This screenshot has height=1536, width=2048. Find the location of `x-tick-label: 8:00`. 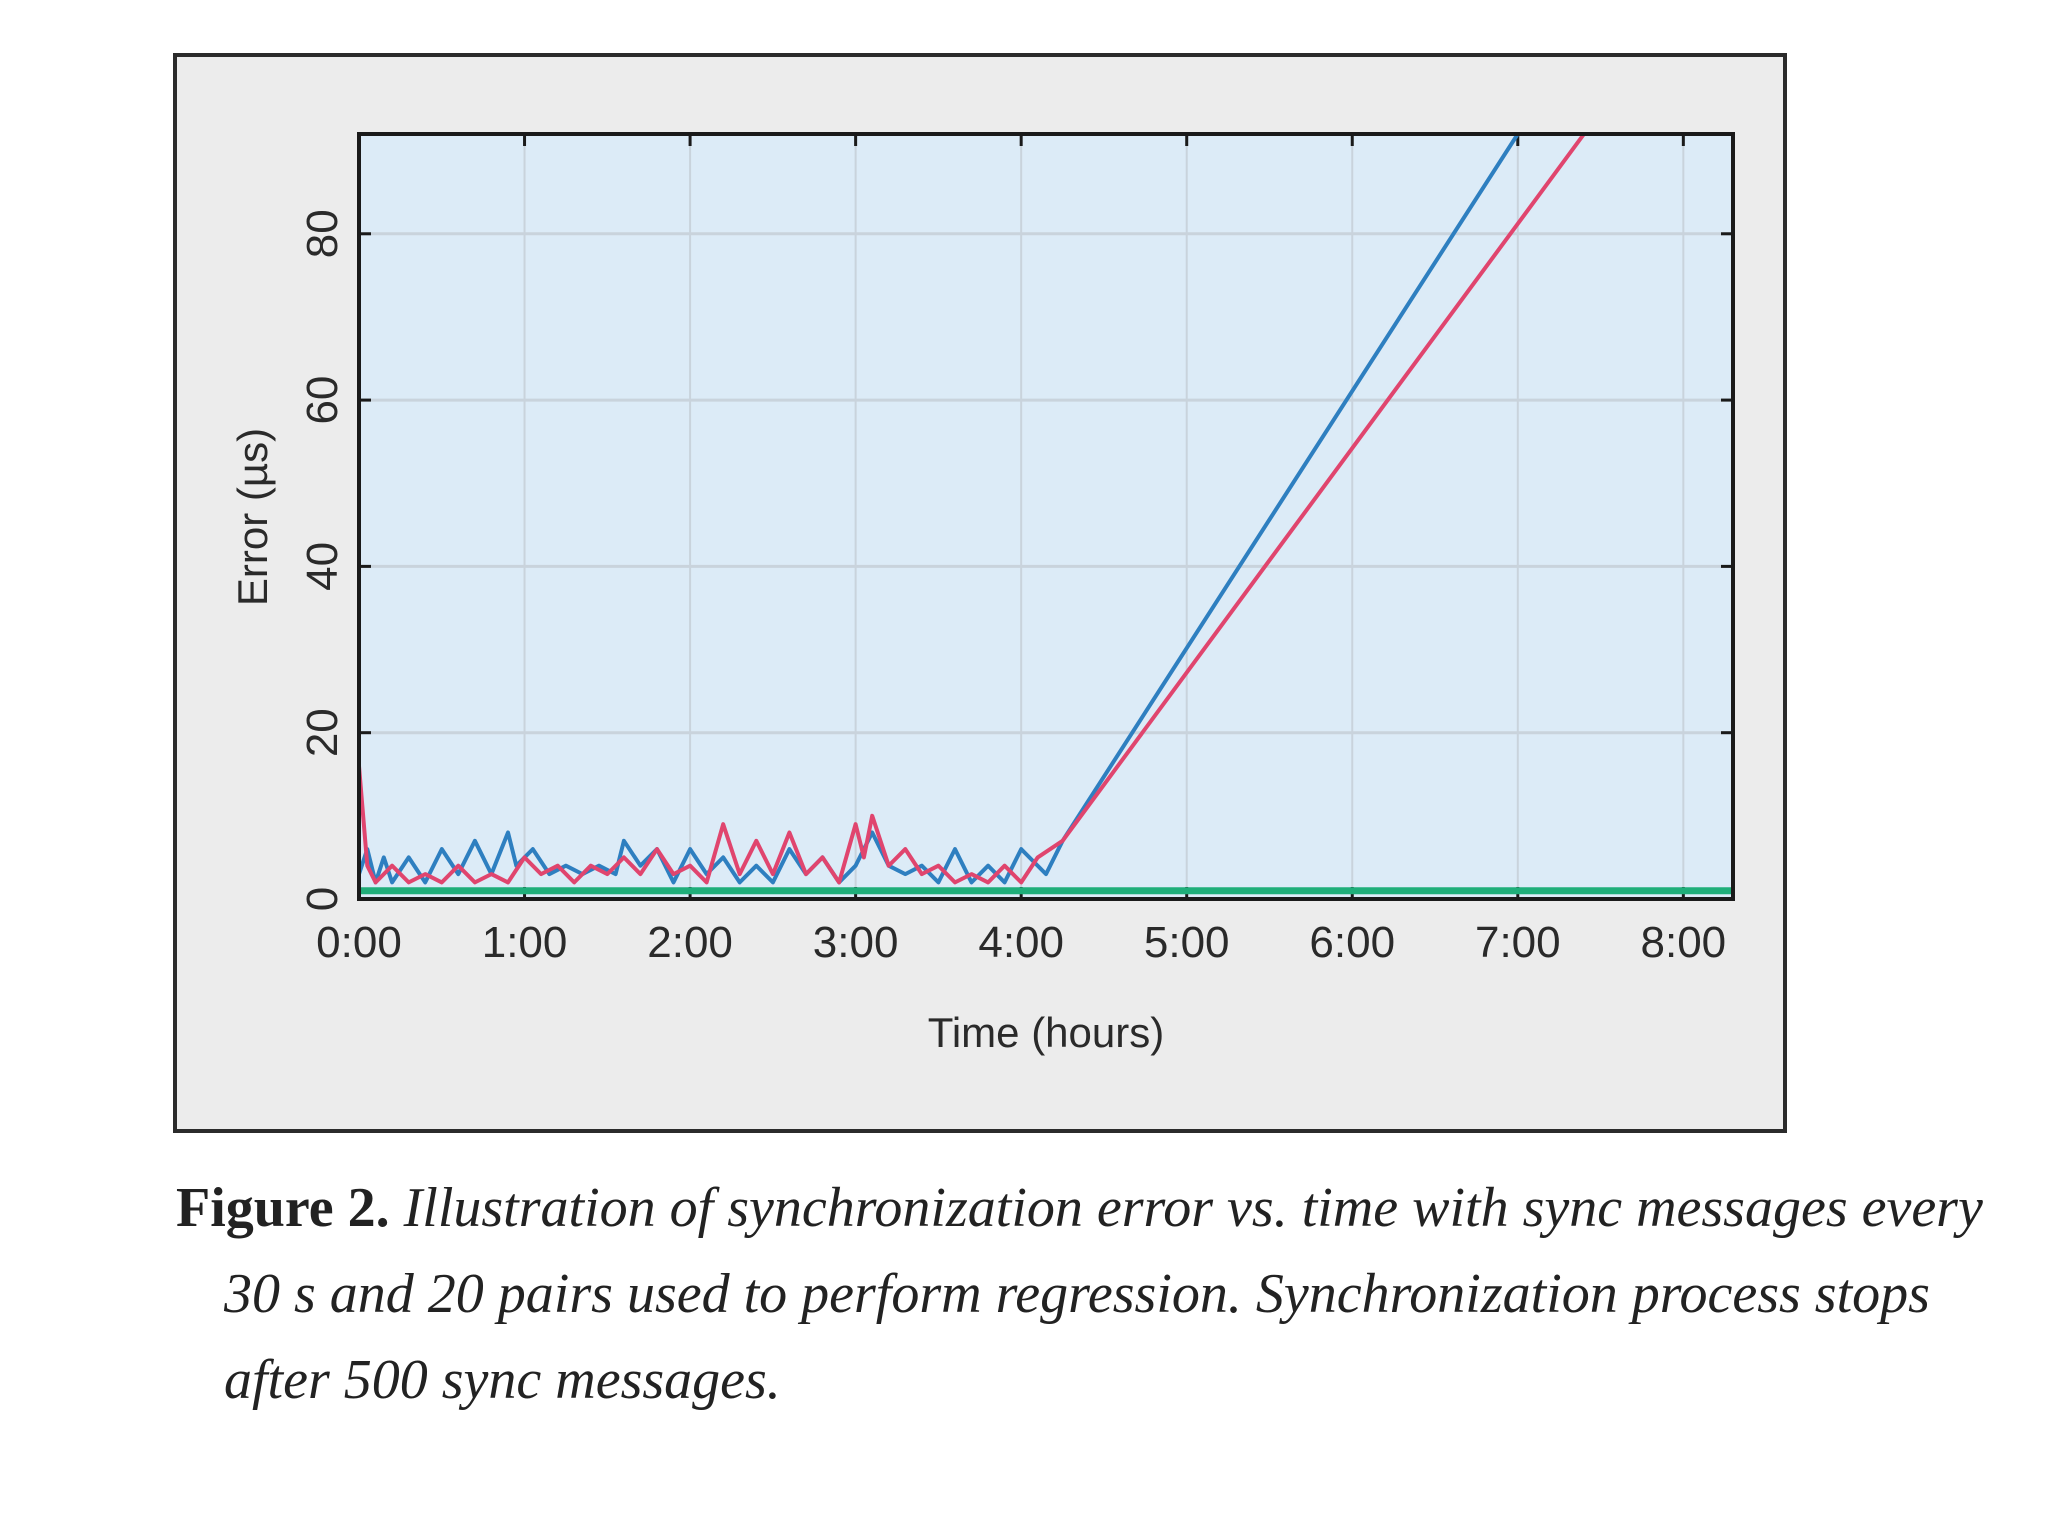

x-tick-label: 8:00 is located at coordinates (1684, 942).